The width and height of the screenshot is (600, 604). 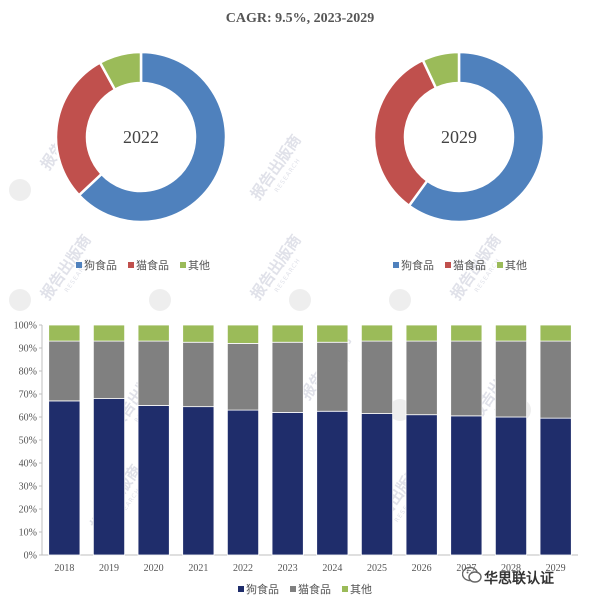 I want to click on x-tick-label: 2026, so click(x=422, y=568).